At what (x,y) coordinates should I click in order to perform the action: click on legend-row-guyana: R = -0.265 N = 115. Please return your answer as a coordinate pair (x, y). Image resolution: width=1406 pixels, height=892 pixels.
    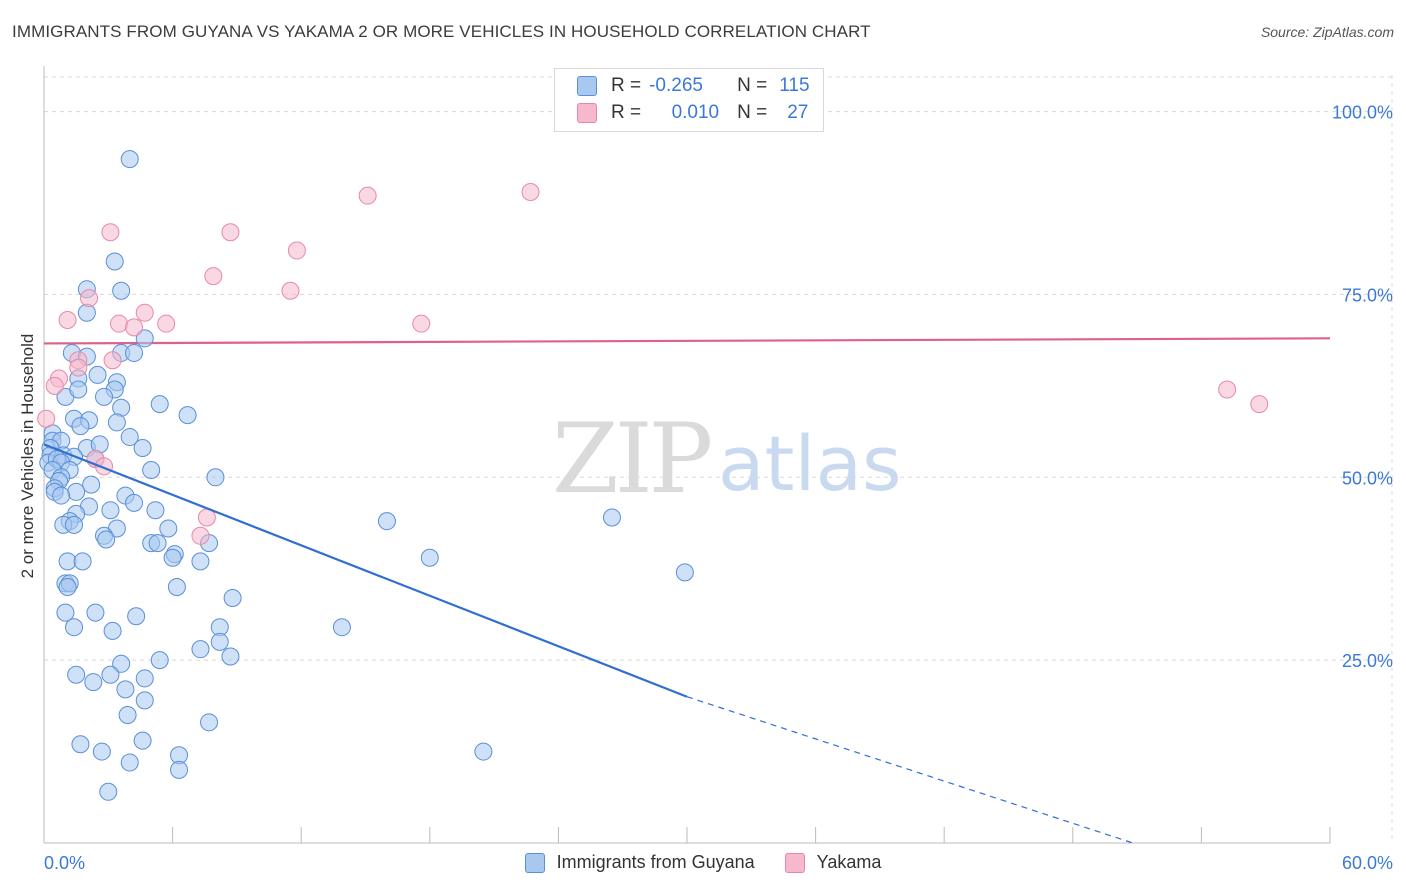
    Looking at the image, I should click on (693, 86).